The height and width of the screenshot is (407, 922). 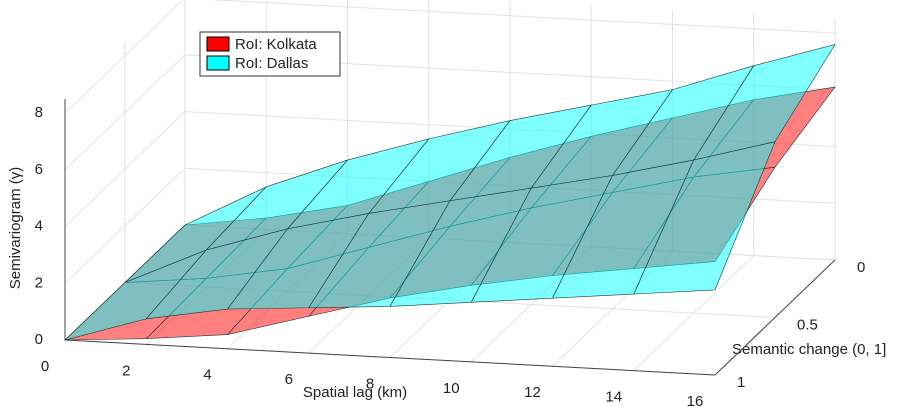 I want to click on x-tick-label: 6, so click(x=289, y=379).